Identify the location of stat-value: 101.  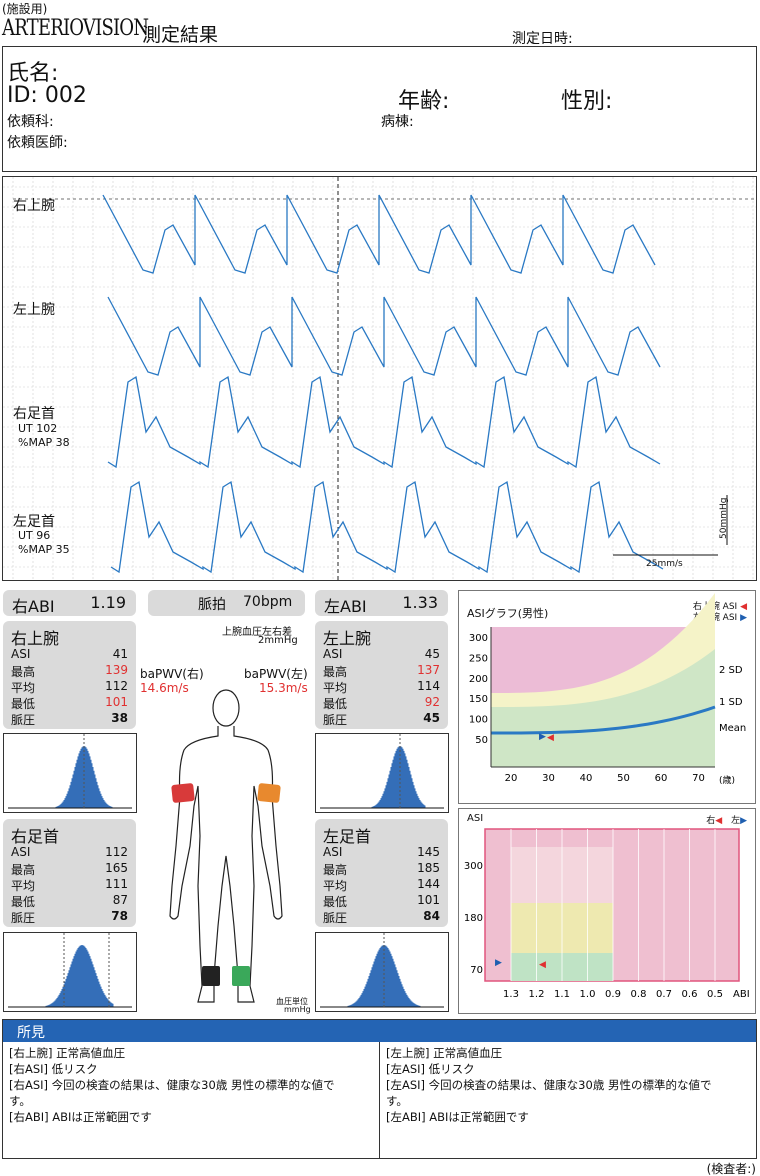
(428, 900).